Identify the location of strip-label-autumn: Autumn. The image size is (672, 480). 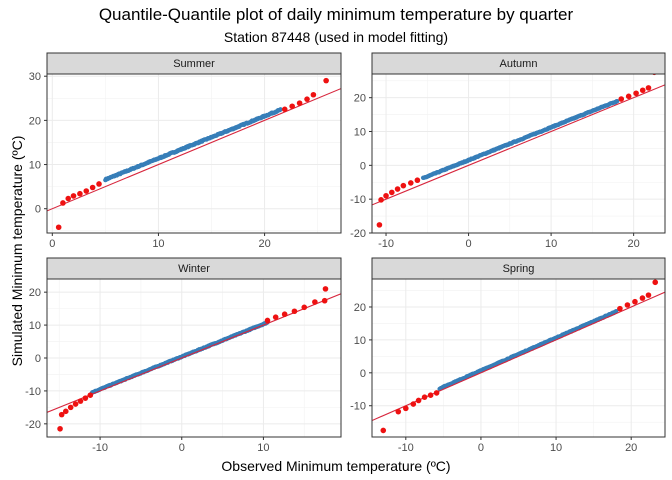
(519, 64).